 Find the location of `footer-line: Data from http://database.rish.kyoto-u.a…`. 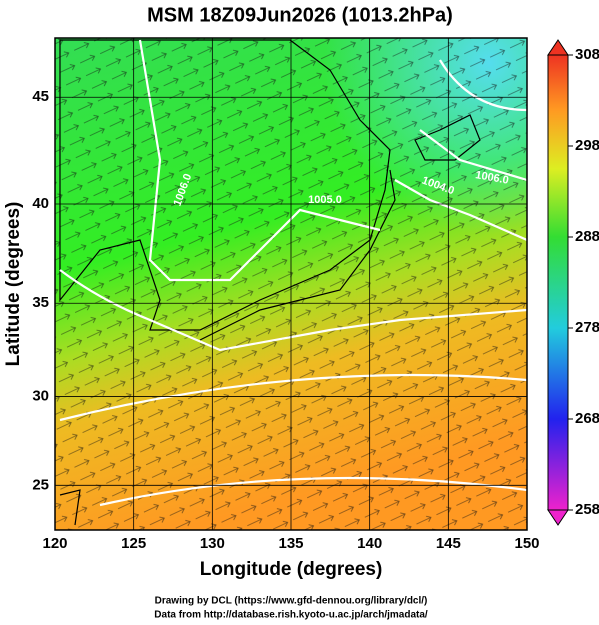

footer-line: Data from http://database.rish.kyoto-u.a… is located at coordinates (291, 615).